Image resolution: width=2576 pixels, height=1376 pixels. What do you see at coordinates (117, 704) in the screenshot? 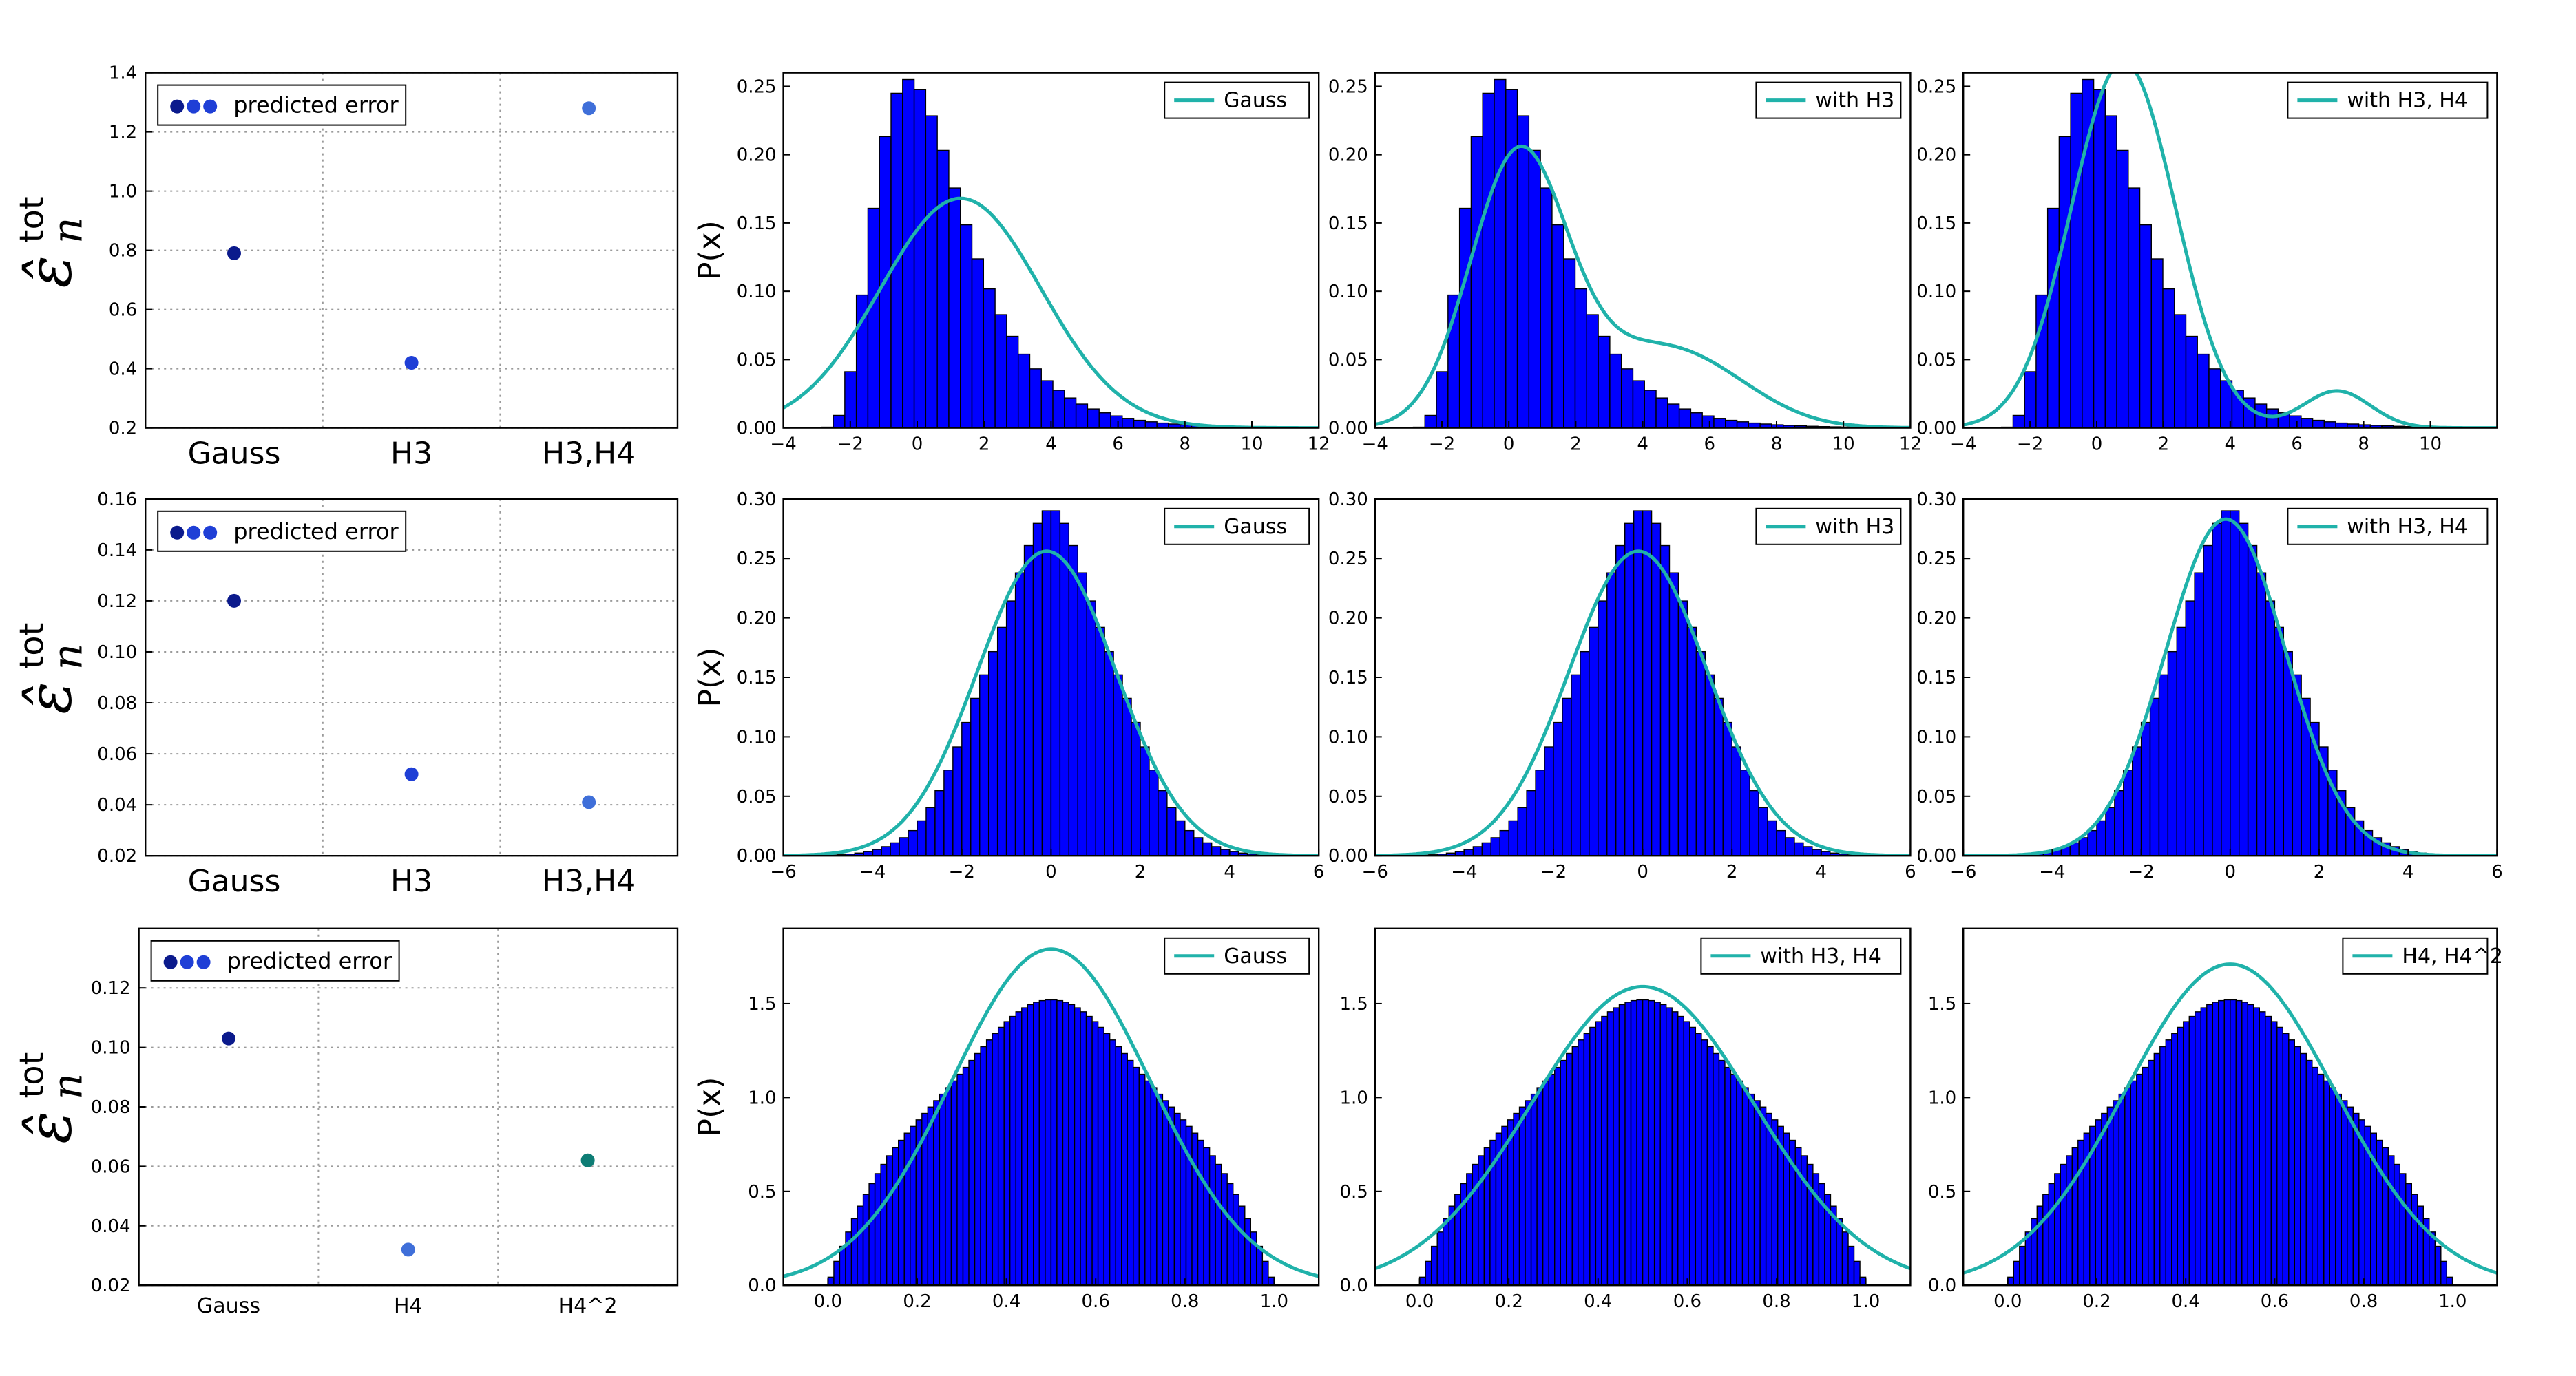
I see `y-tick-label: 0.08` at bounding box center [117, 704].